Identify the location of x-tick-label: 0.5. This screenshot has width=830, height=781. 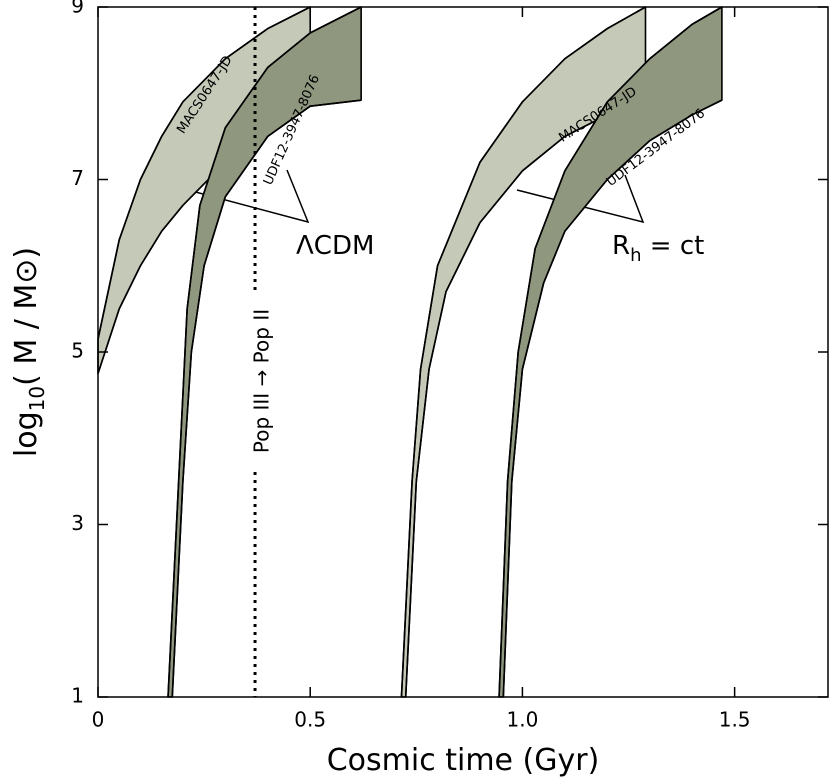
(310, 720).